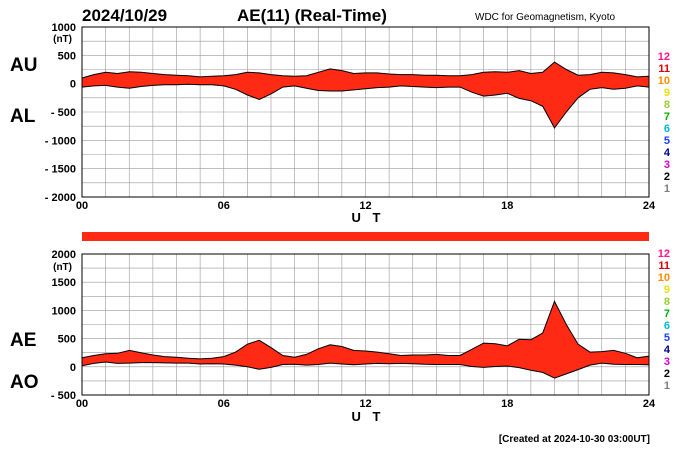  Describe the element at coordinates (60, 141) in the screenshot. I see `y-tick-label: - 1000` at that location.